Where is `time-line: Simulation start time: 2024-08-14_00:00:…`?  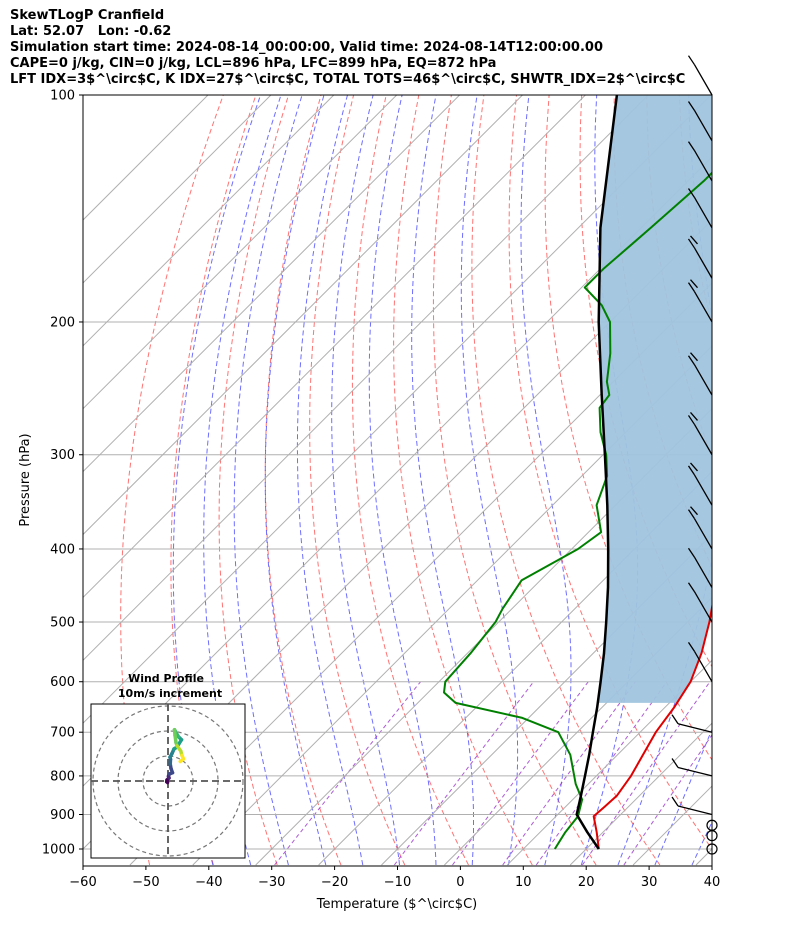 time-line: Simulation start time: 2024-08-14_00:00:… is located at coordinates (306, 47).